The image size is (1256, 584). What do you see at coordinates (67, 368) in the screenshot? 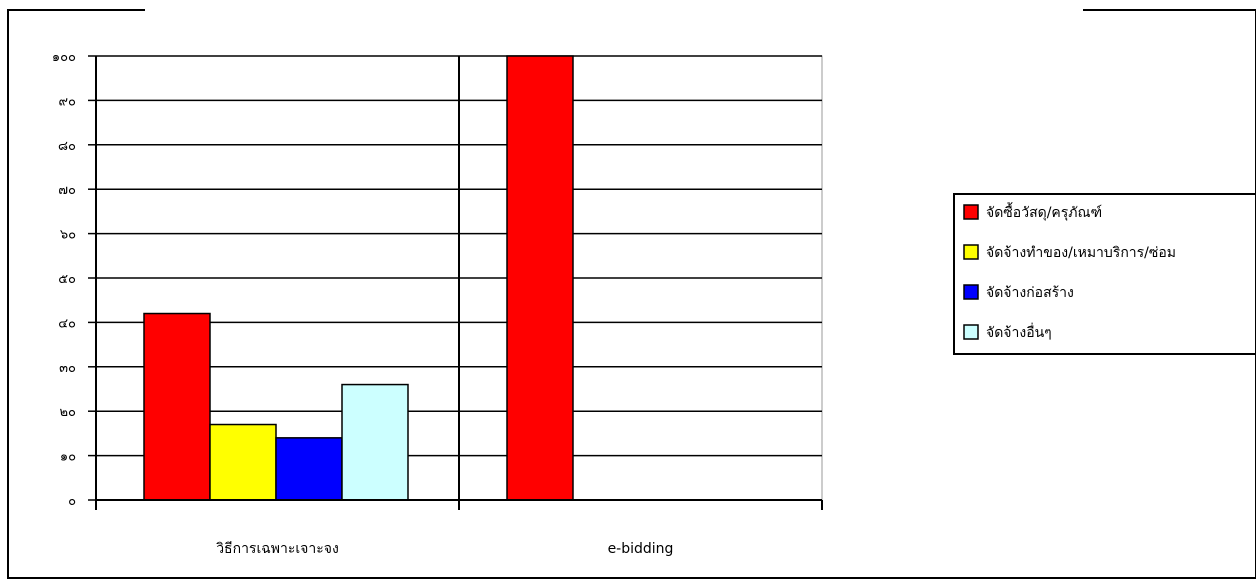
I see `y-tick-label: ๓๐` at bounding box center [67, 368].